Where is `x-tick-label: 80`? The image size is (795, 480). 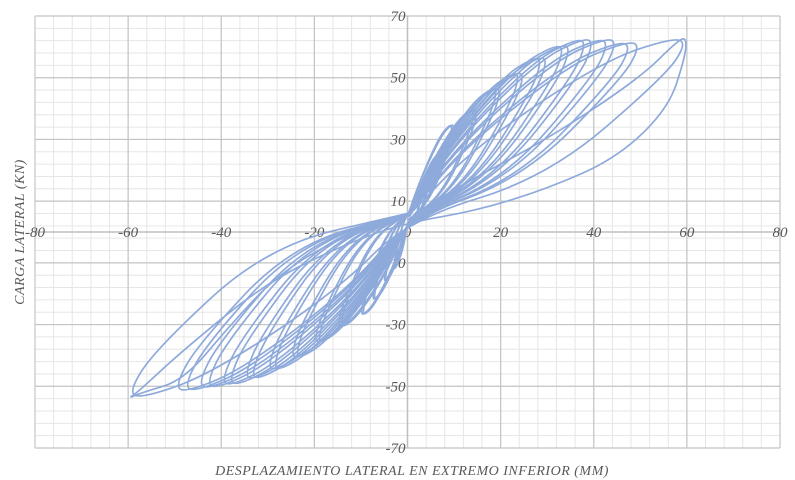 x-tick-label: 80 is located at coordinates (781, 233).